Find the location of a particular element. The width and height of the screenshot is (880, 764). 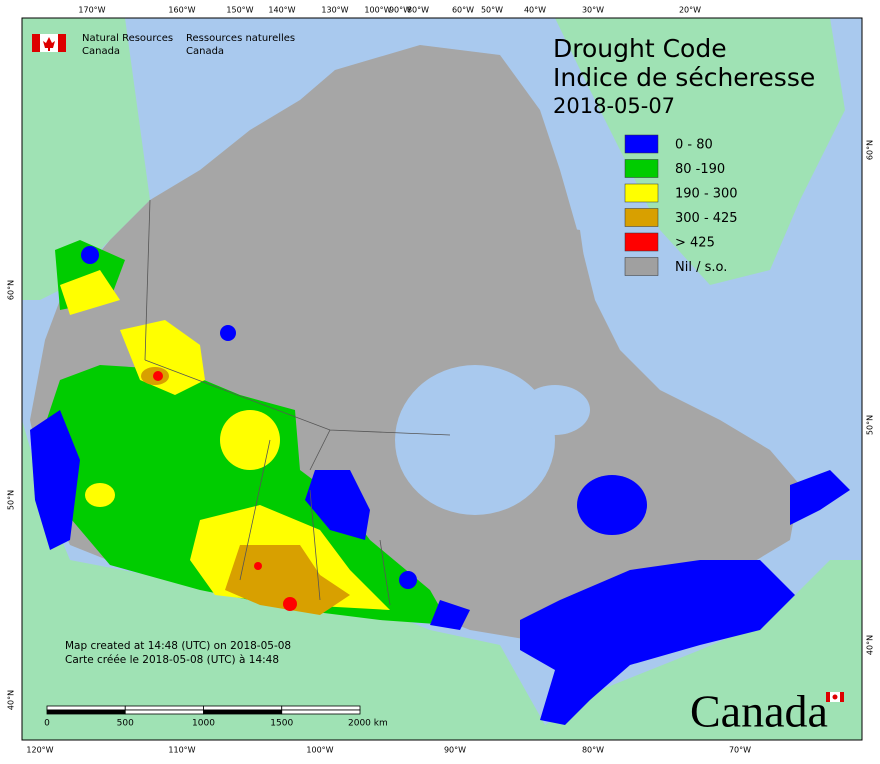

logo-fr: Canada is located at coordinates (205, 51).